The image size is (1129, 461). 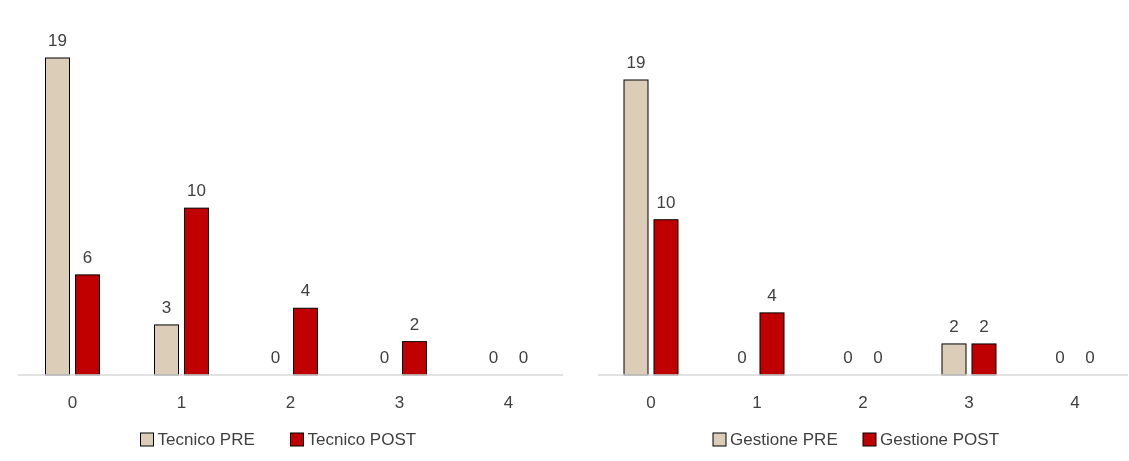 I want to click on legend-label: Tecnico PRE, so click(x=206, y=439).